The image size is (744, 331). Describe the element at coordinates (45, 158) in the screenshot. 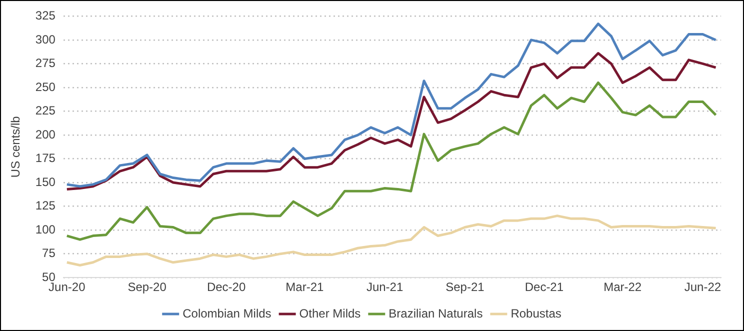

I see `y-tick-label: 175` at that location.